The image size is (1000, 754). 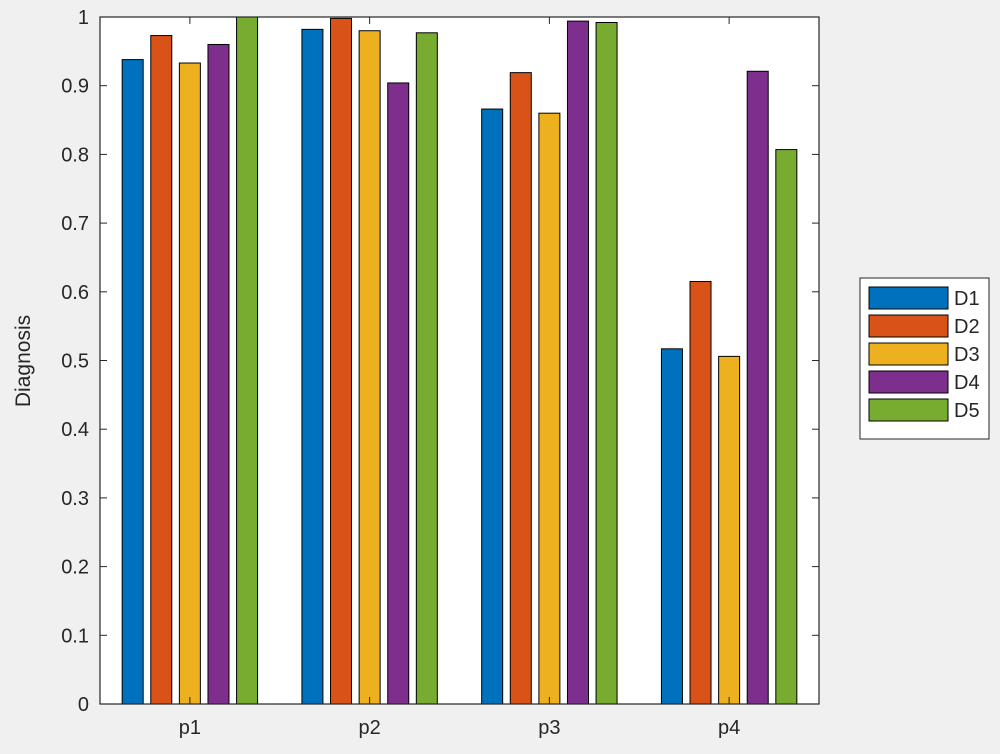 What do you see at coordinates (189, 383) in the screenshot?
I see `bar-p1-D3` at bounding box center [189, 383].